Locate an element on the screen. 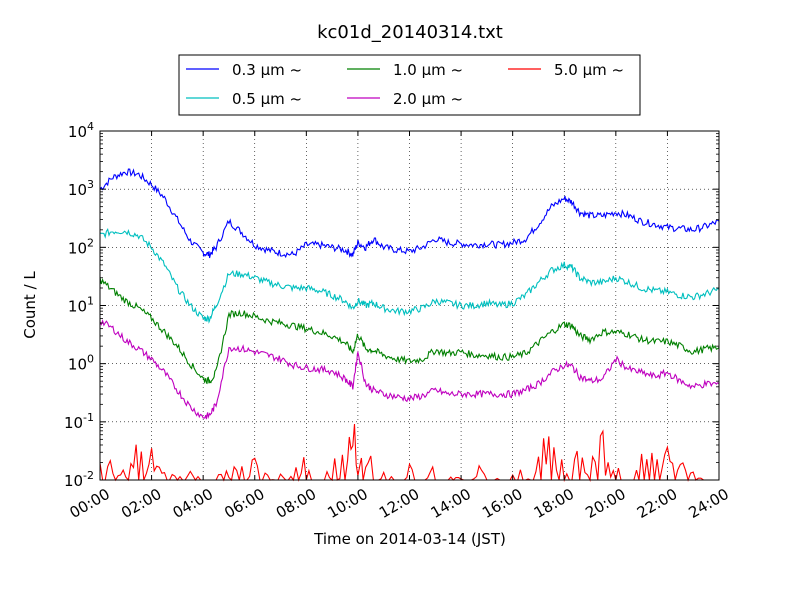 This screenshot has width=800, height=600. x-tick-label: 06:00 is located at coordinates (244, 503).